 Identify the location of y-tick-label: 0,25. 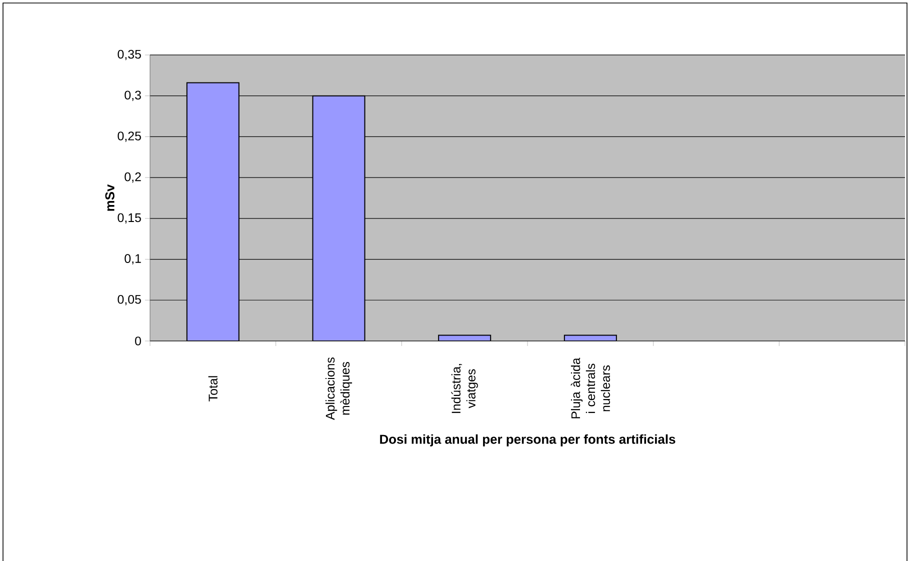
(129, 137).